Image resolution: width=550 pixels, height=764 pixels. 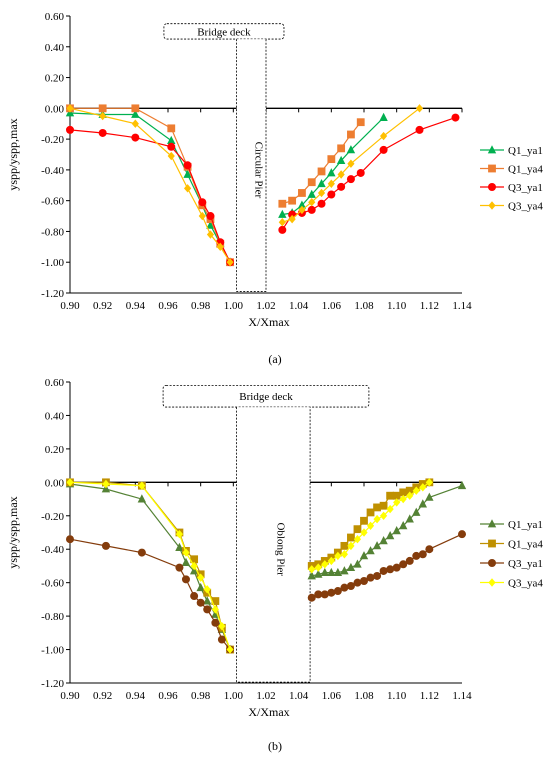 I want to click on legend-label: Q1_ya1, so click(x=525, y=525).